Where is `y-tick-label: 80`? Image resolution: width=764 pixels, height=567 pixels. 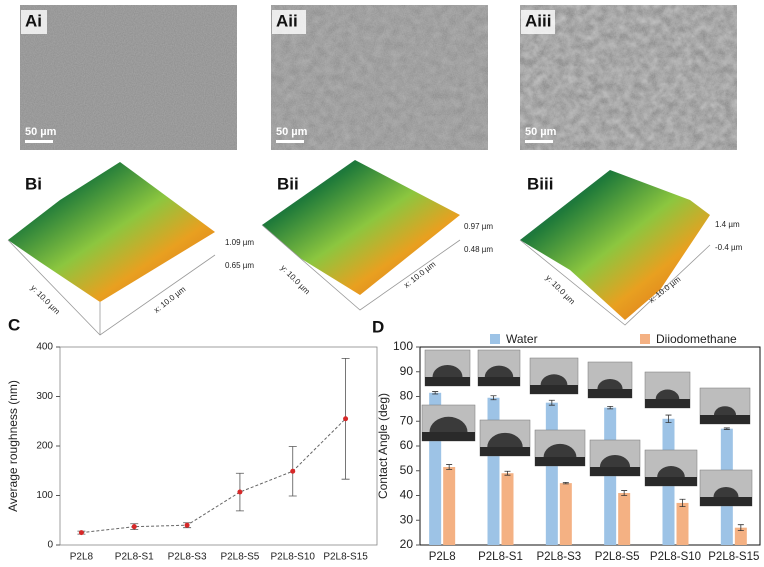
y-tick-label: 80 is located at coordinates (407, 396).